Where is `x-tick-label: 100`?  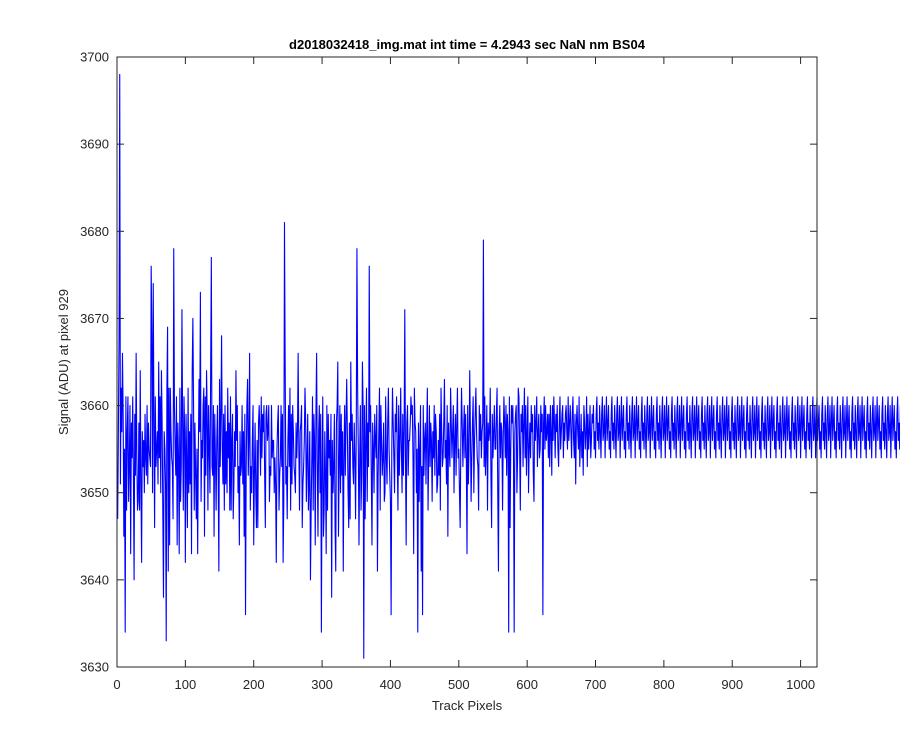 x-tick-label: 100 is located at coordinates (186, 684).